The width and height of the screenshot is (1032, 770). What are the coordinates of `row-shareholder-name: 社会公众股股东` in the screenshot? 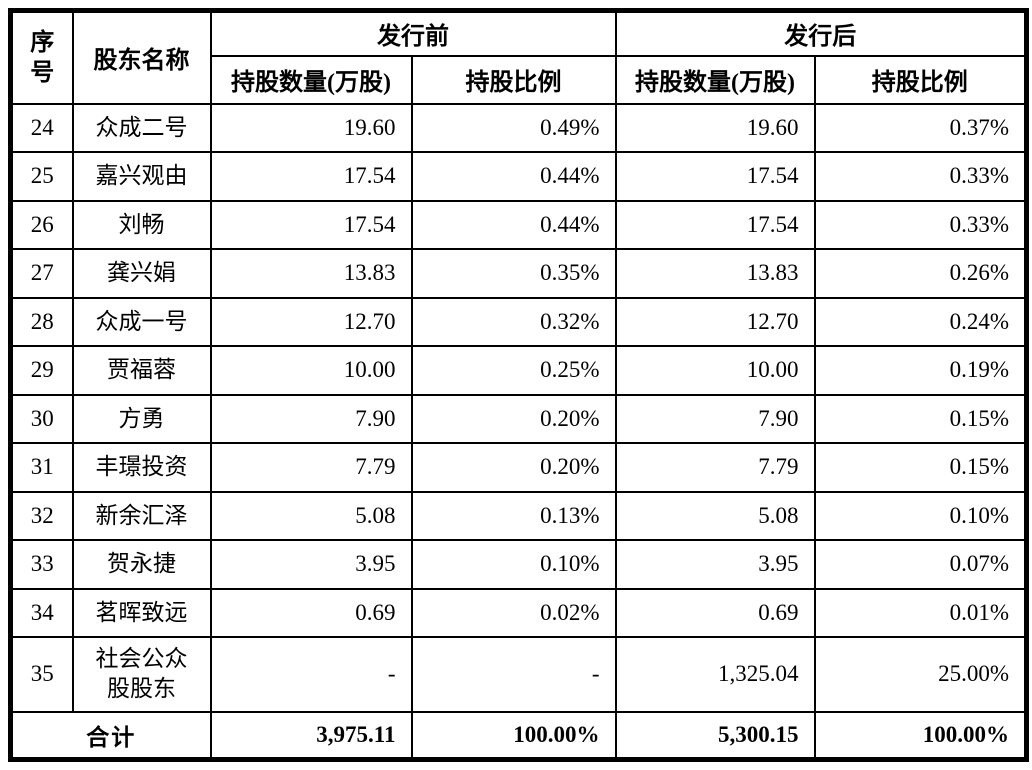 It's located at (141, 674).